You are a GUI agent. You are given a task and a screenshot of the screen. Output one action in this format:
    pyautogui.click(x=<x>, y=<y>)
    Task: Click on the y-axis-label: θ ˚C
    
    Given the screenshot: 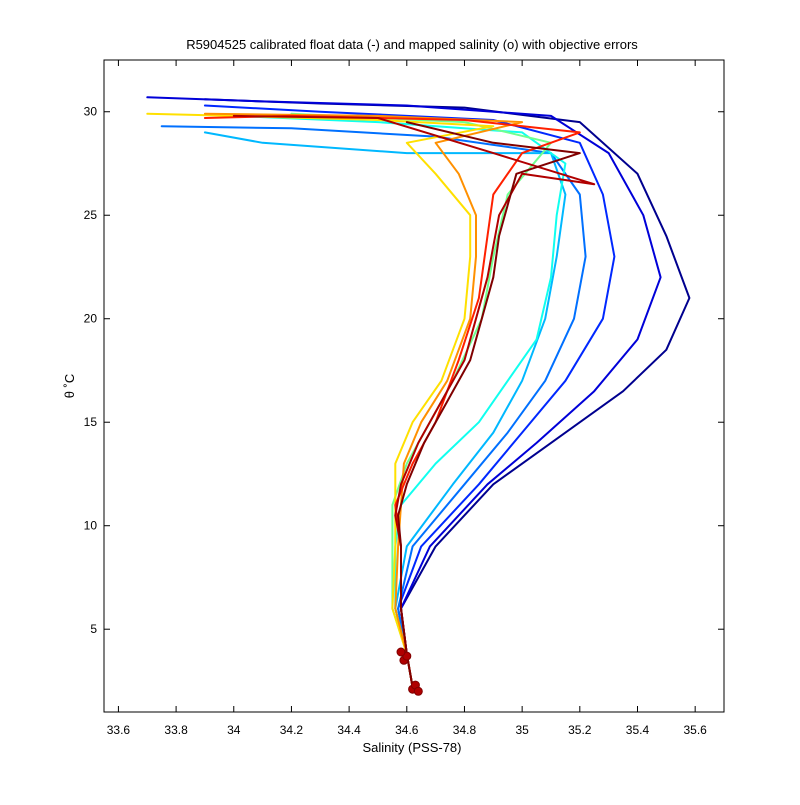 What is the action you would take?
    pyautogui.click(x=69, y=386)
    